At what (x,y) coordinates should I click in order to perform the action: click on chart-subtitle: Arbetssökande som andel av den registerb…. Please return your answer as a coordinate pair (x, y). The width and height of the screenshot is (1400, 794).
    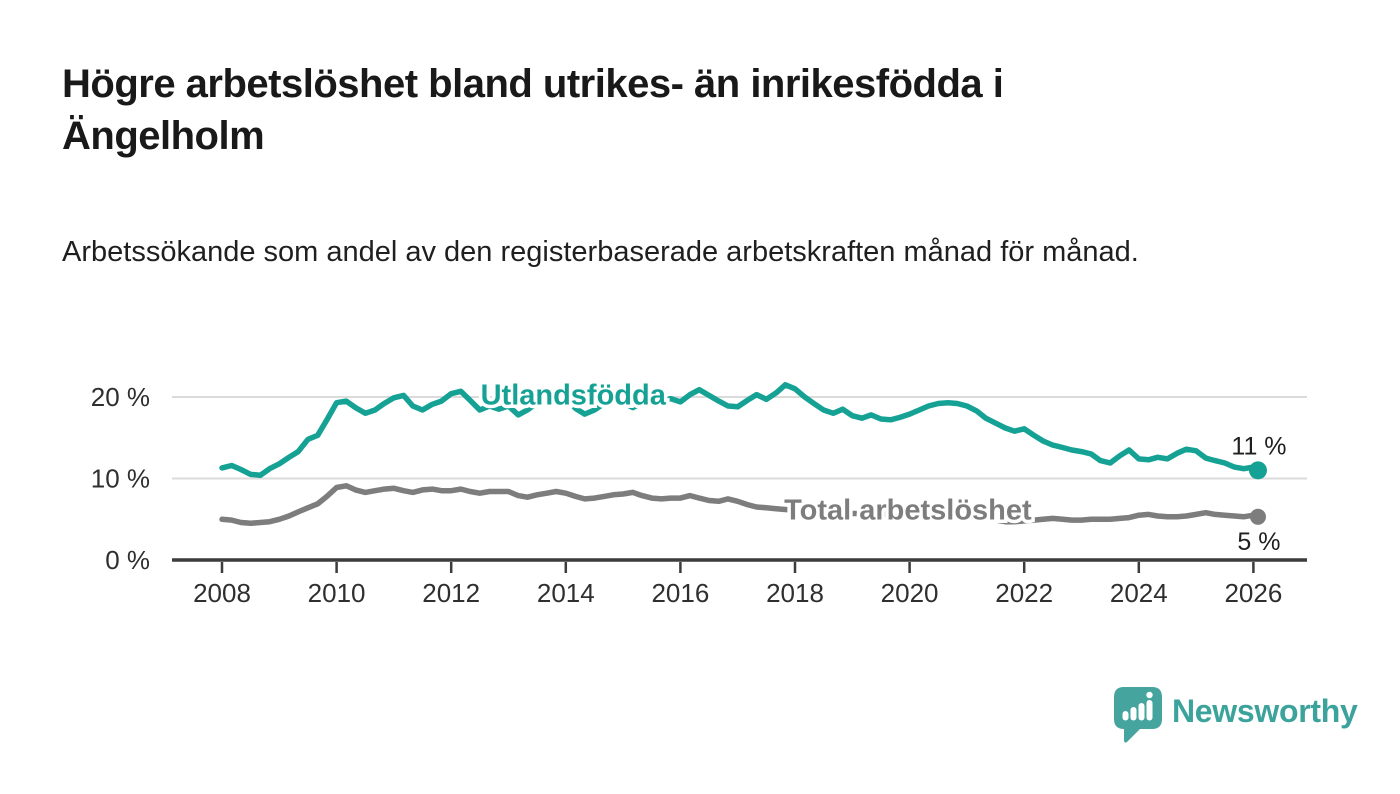
    Looking at the image, I should click on (600, 252).